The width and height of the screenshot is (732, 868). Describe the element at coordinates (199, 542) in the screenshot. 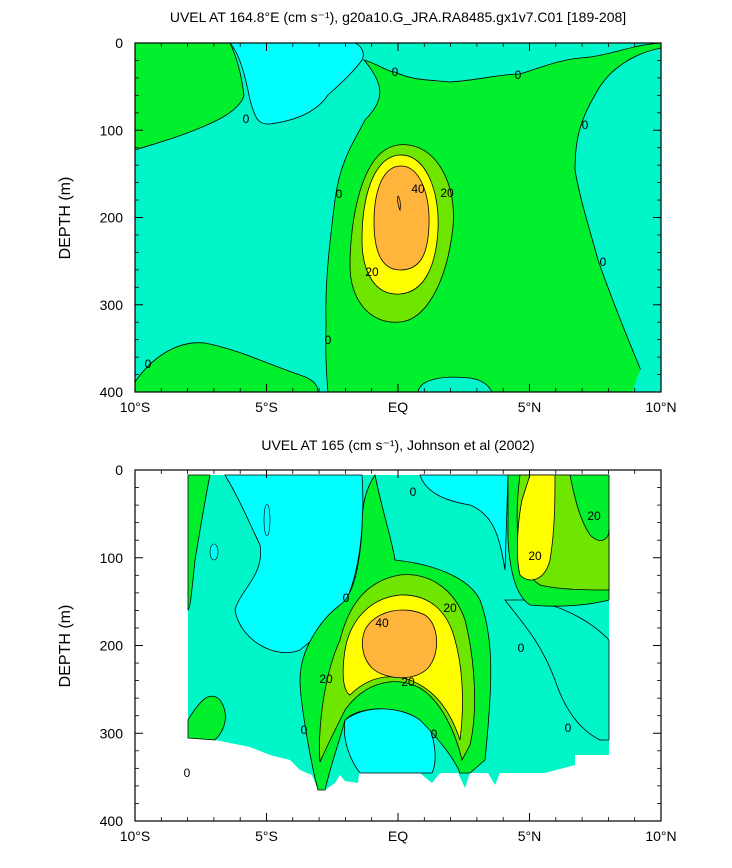

I see `bottom-fill-10-20-leftedge` at that location.